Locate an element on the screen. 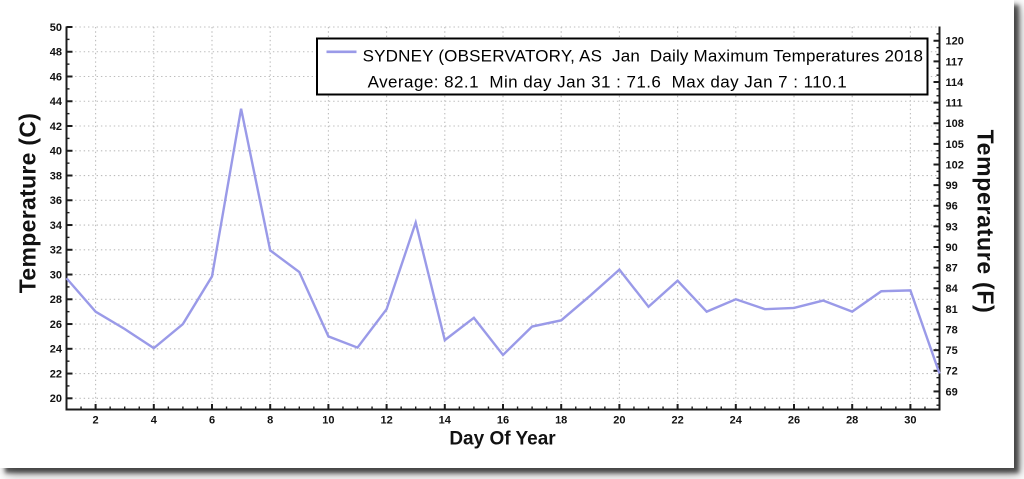 This screenshot has height=479, width=1024. svg-text: 40 is located at coordinates (56, 152).